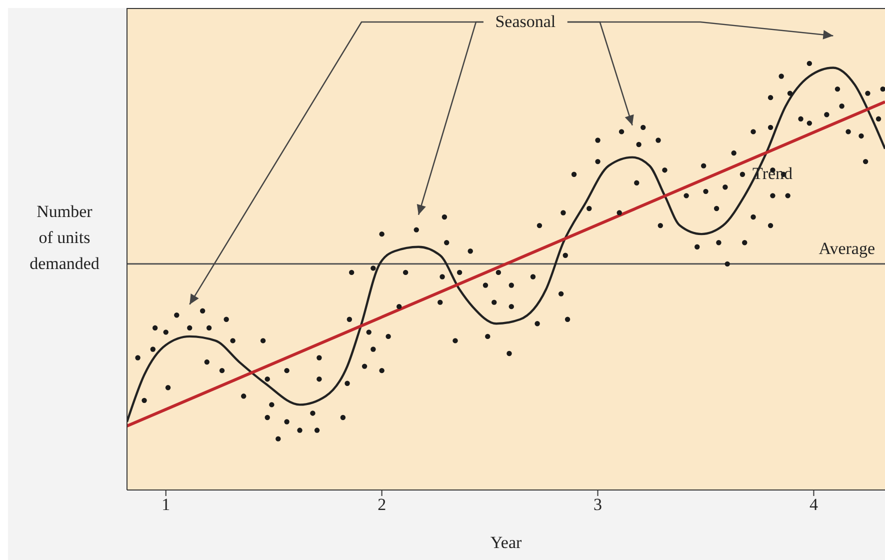  Describe the element at coordinates (846, 248) in the screenshot. I see `ref-line-label: Average` at that location.